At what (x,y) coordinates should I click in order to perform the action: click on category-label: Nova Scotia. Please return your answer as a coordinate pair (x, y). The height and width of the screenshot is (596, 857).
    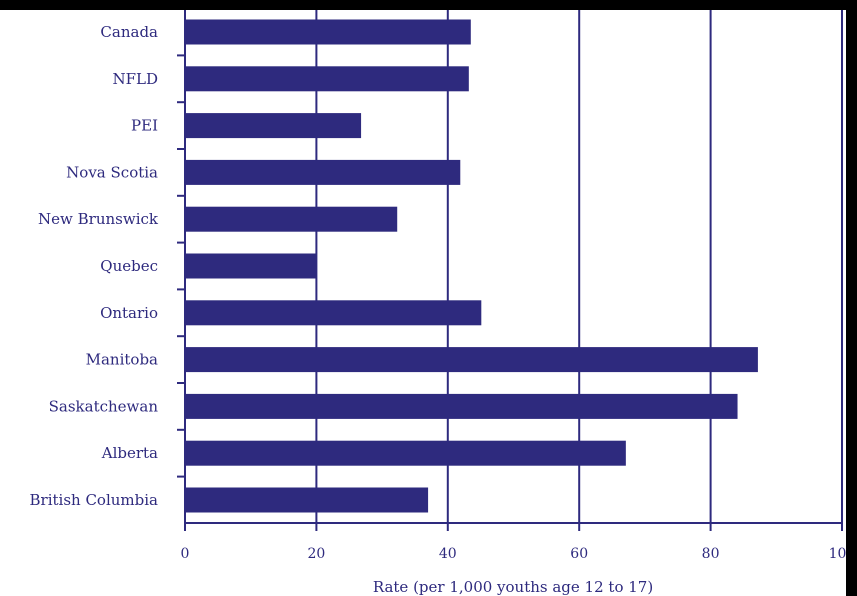
    Looking at the image, I should click on (112, 172).